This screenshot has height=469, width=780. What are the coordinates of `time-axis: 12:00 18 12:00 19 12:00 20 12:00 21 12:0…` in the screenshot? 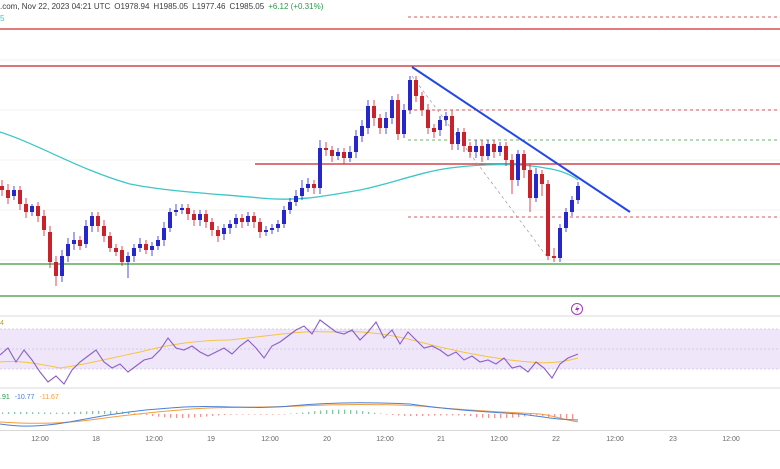 It's located at (390, 449).